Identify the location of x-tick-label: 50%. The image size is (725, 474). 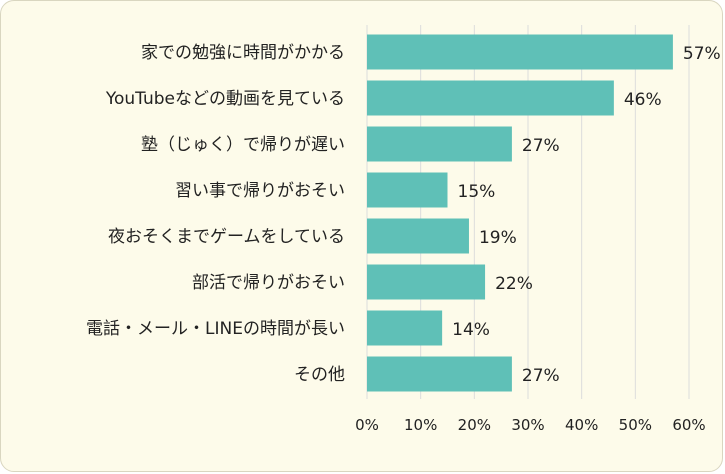
(635, 425).